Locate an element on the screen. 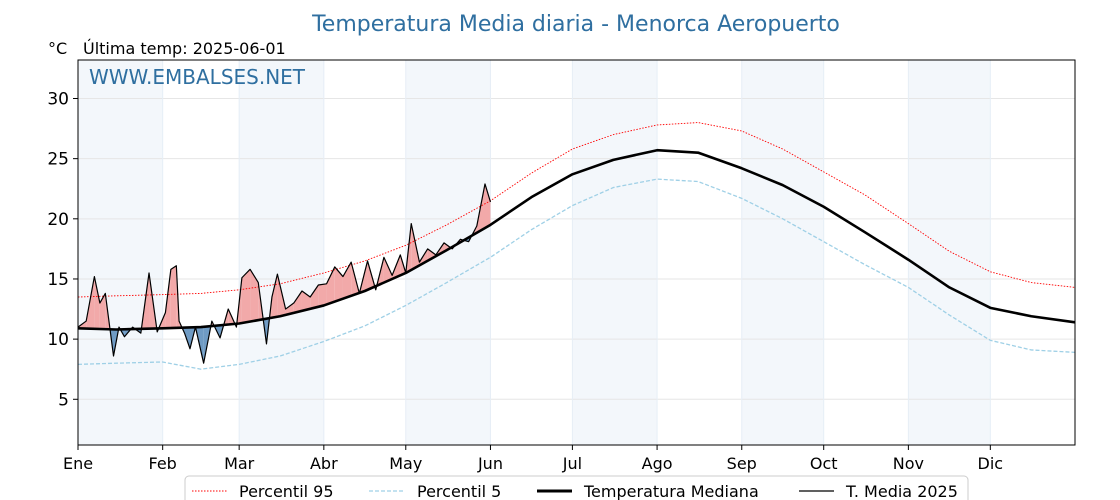 The width and height of the screenshot is (1120, 500). y-tick-label: 20 is located at coordinates (58, 220).